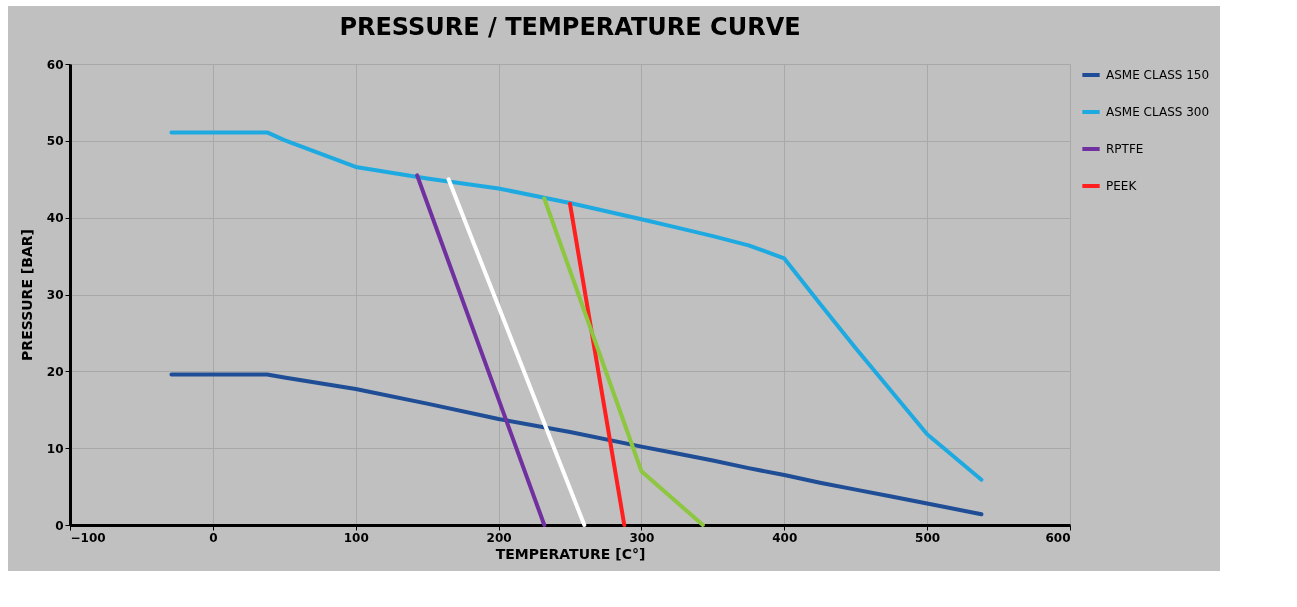 The image size is (1297, 607). I want to click on legend-label: PEEK, so click(1122, 186).